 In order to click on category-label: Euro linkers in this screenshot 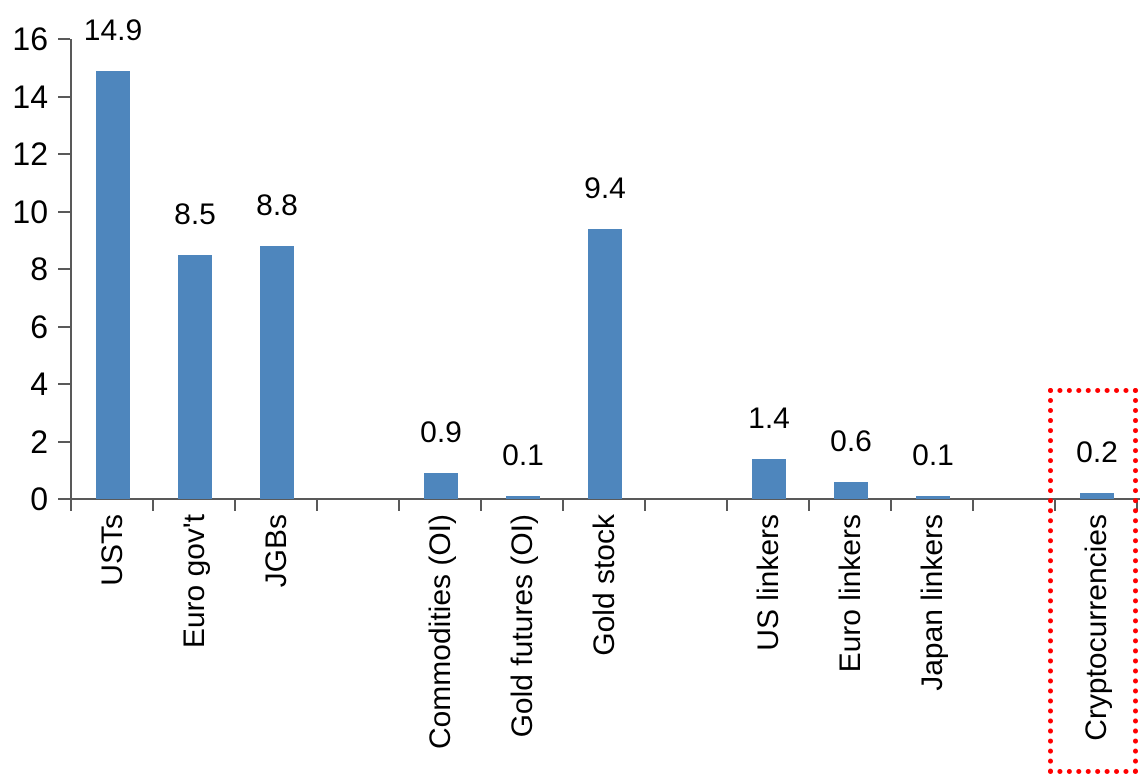, I will do `click(850, 593)`.